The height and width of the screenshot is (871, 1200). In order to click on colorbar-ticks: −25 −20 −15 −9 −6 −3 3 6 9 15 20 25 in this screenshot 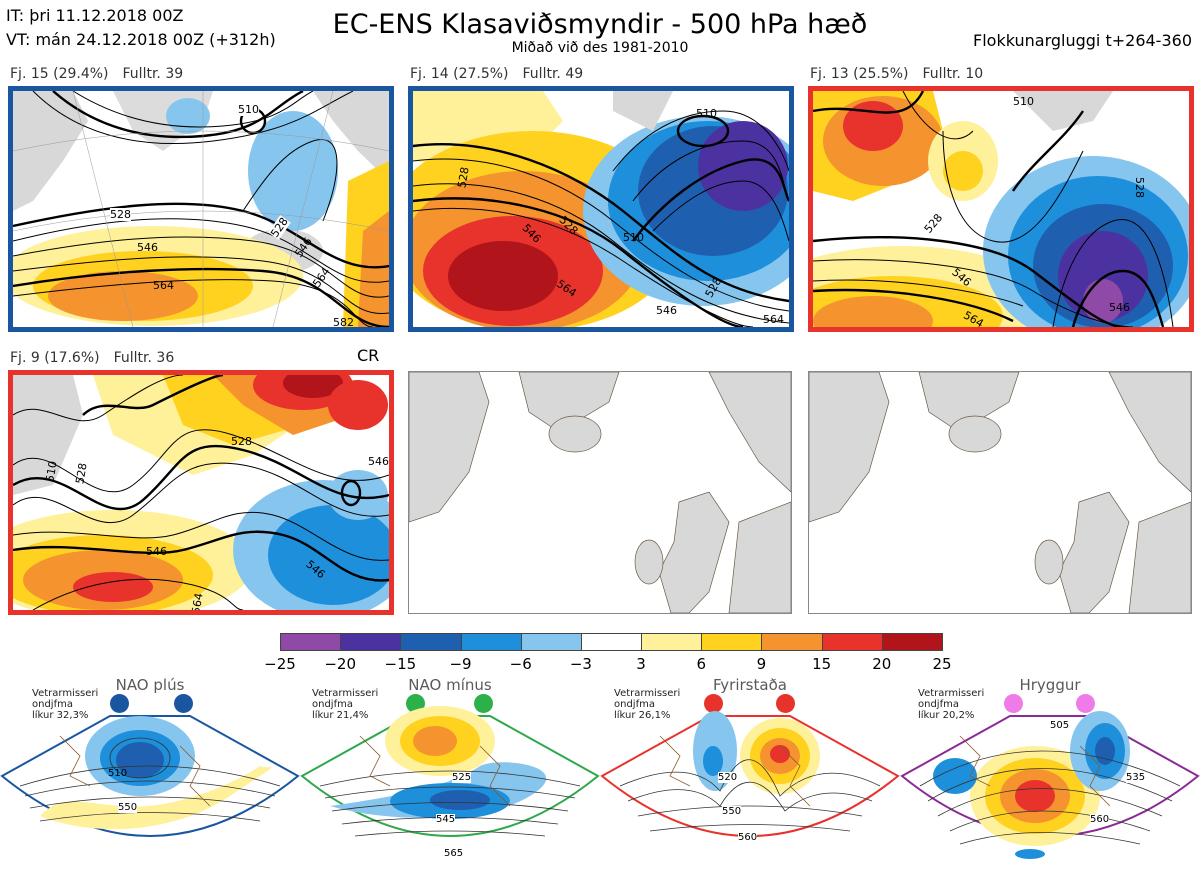, I will do `click(607, 665)`.